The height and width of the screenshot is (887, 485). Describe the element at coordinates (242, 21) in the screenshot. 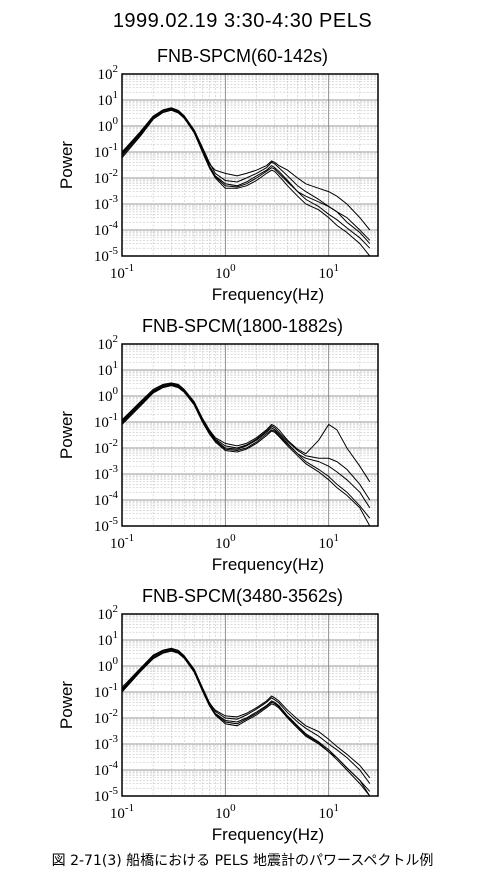

I see `figure-title: 1999.02.19 3:30-4:30 PELS` at that location.